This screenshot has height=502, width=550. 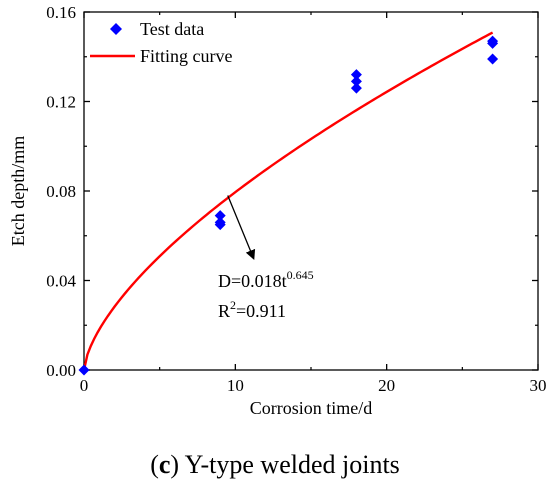 I want to click on legend-label-test-data: Test data, so click(x=172, y=29).